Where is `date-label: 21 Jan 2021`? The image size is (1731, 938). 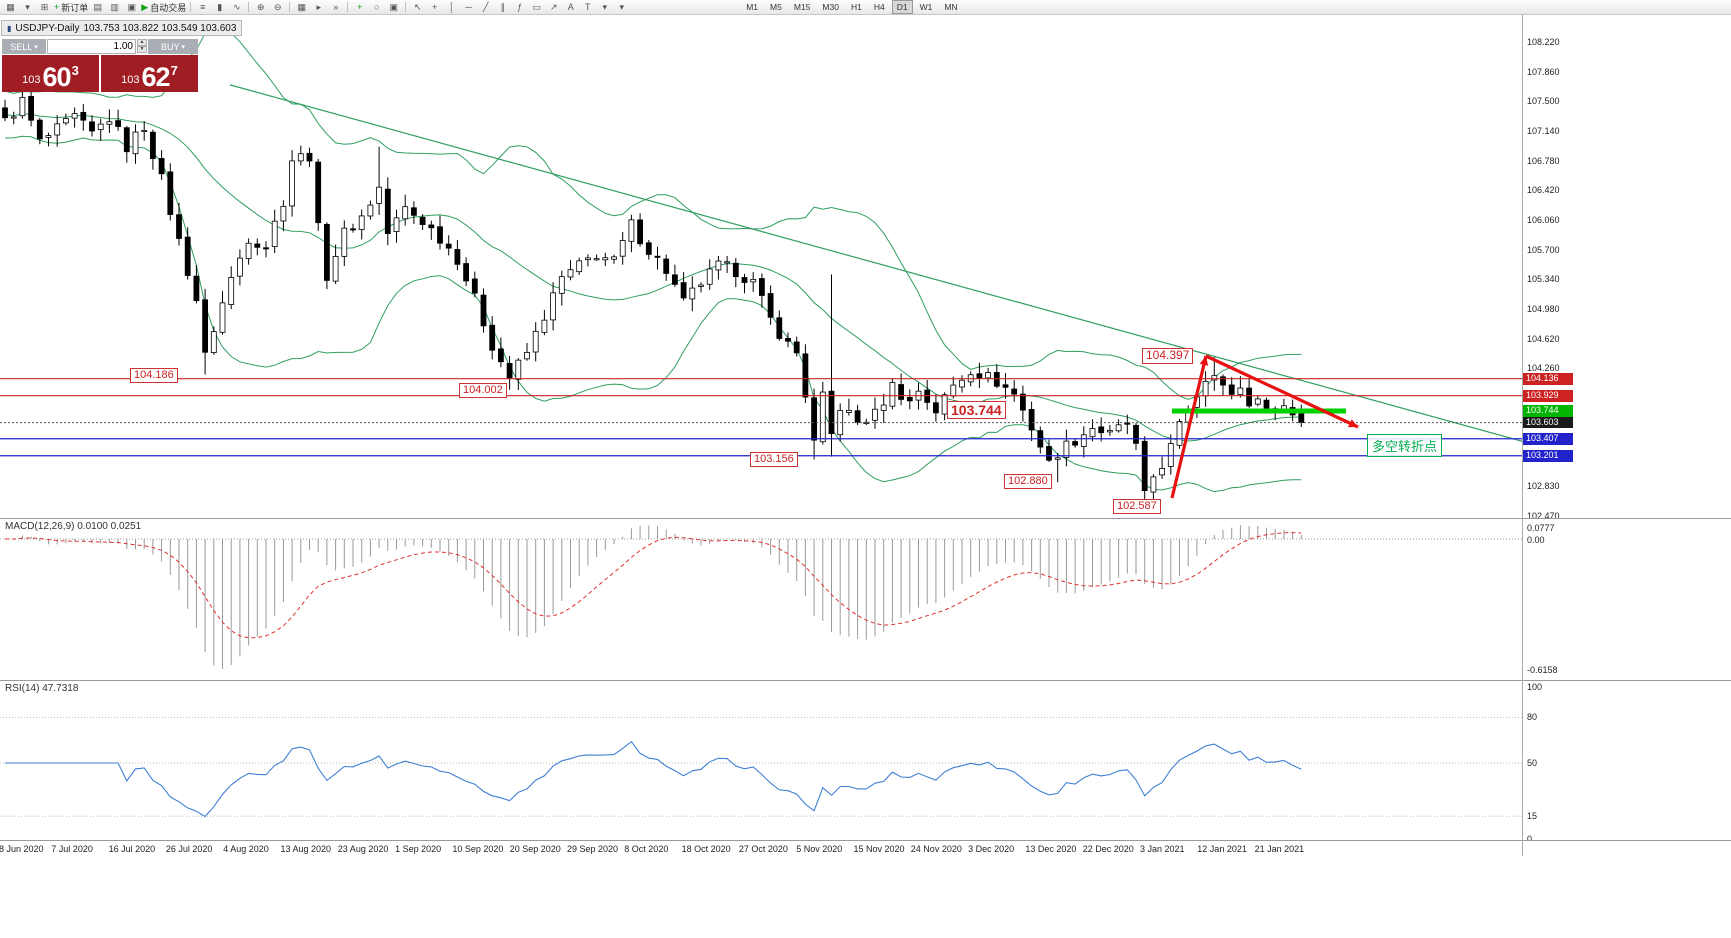
date-label: 21 Jan 2021 is located at coordinates (1279, 849).